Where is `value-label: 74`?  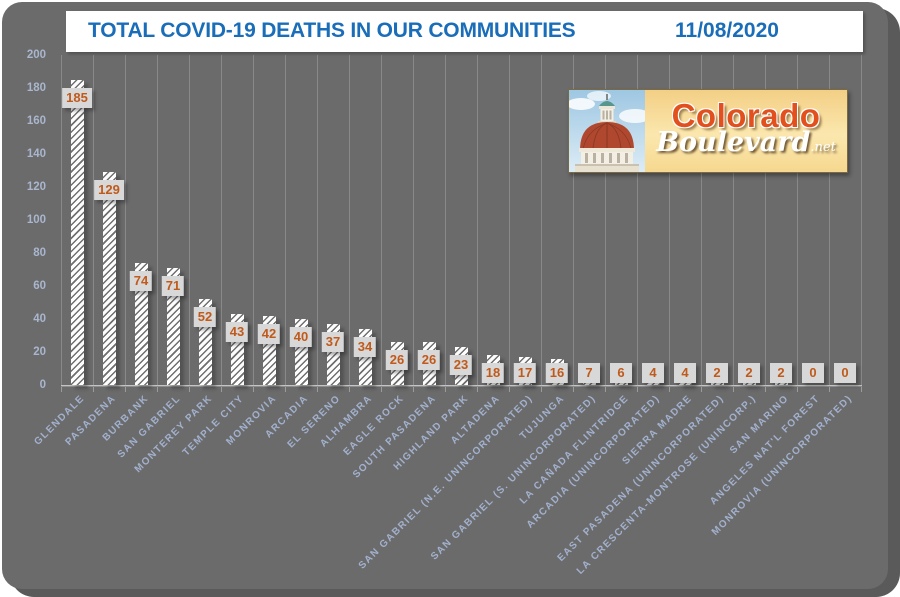
value-label: 74 is located at coordinates (141, 280).